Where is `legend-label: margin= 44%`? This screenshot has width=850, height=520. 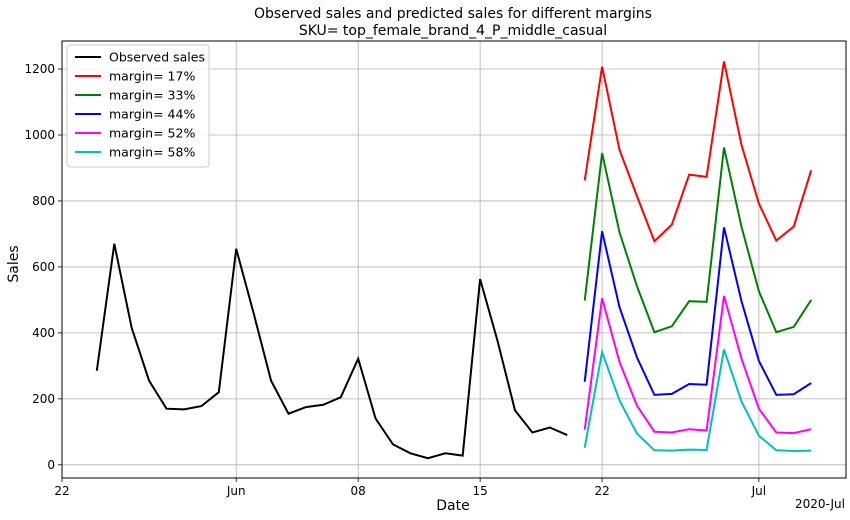
legend-label: margin= 44% is located at coordinates (152, 114).